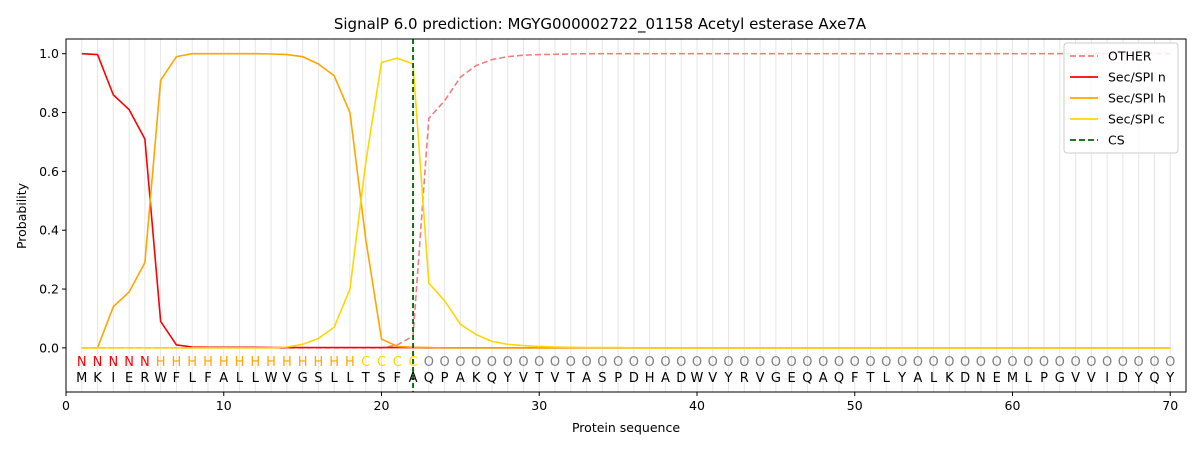 The image size is (1200, 454). What do you see at coordinates (1013, 405) in the screenshot?
I see `x-tick-label: 60` at bounding box center [1013, 405].